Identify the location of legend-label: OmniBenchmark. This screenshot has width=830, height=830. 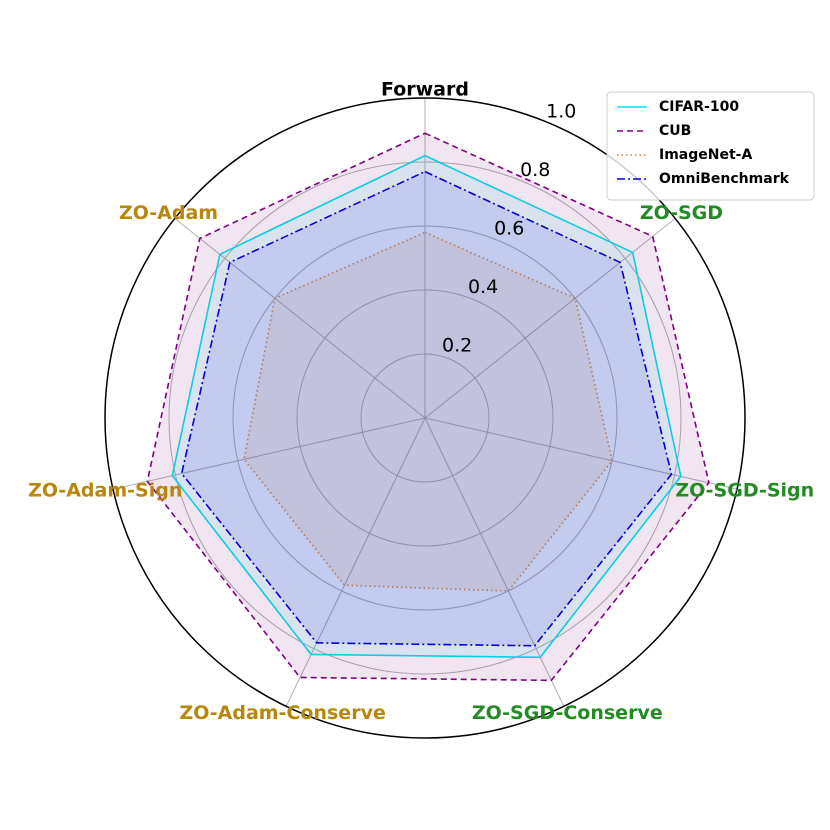
(724, 179).